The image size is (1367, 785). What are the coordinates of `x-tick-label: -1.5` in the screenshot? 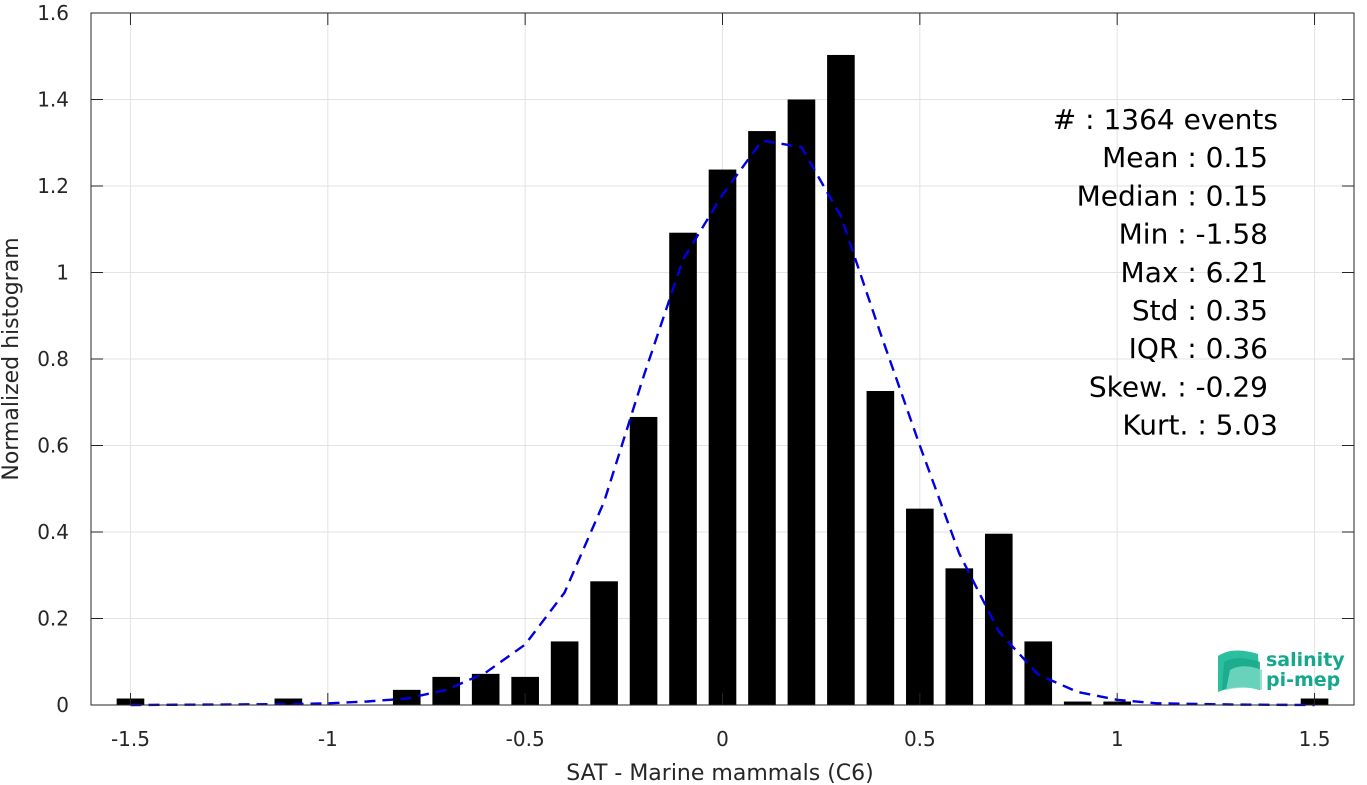 It's located at (130, 739).